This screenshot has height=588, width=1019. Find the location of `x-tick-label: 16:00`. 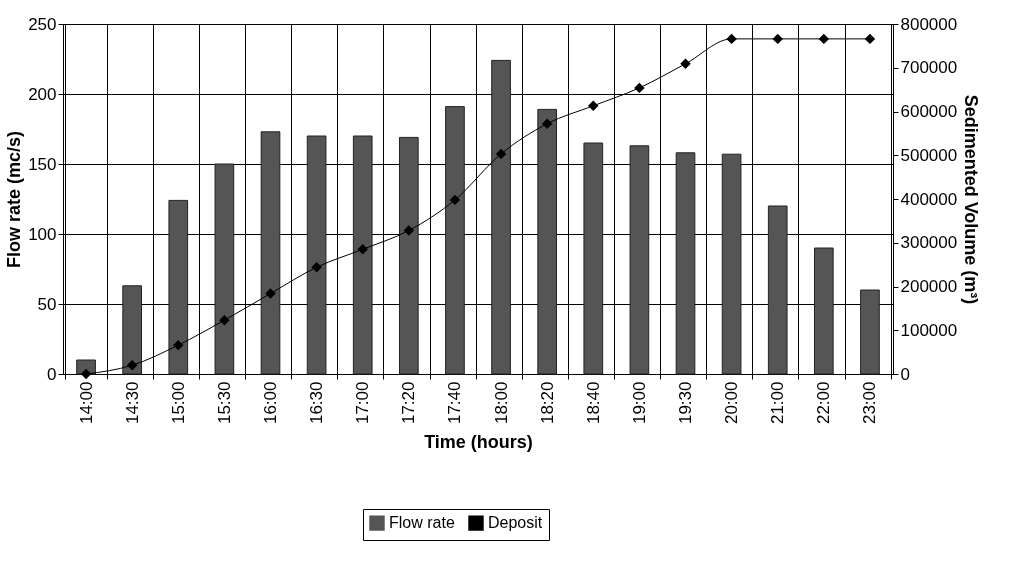

x-tick-label: 16:00 is located at coordinates (270, 403).